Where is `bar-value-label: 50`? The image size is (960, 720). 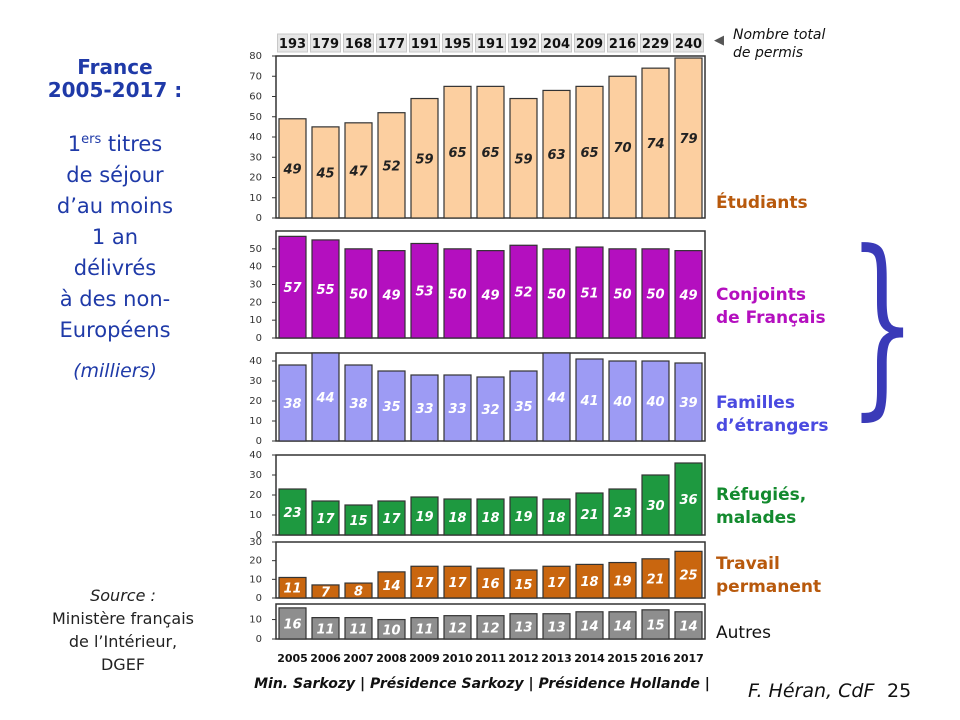 bar-value-label: 50 is located at coordinates (358, 294).